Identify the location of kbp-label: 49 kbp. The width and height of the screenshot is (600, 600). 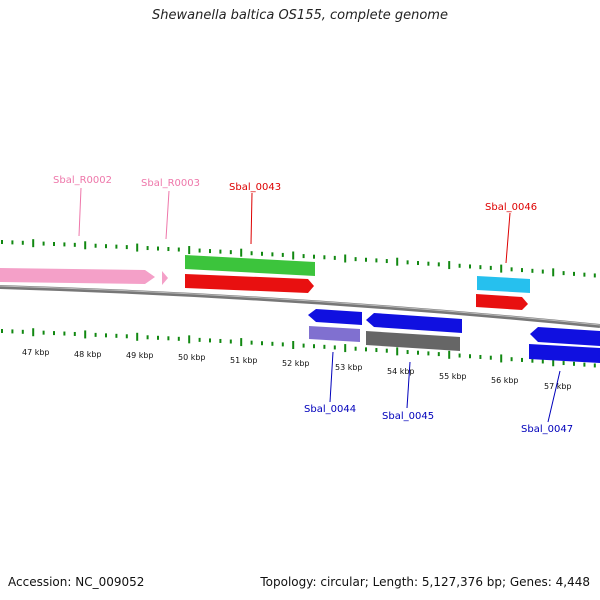
(140, 355).